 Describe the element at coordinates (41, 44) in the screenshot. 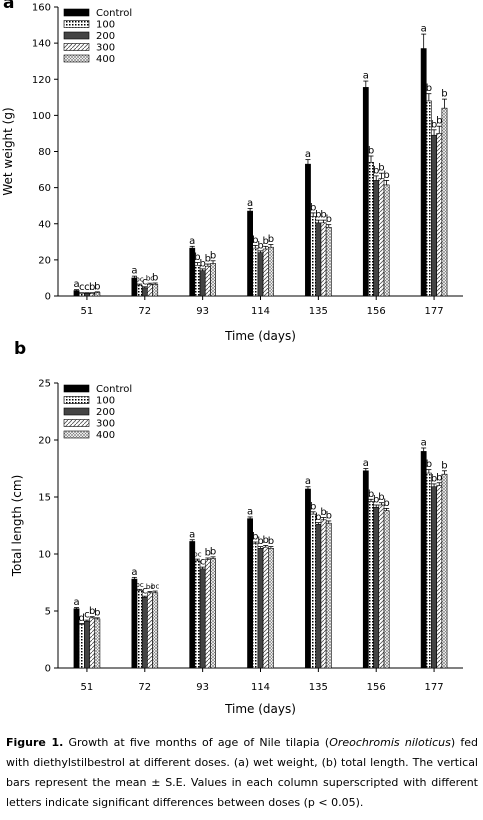

I see `y-tick-label: 140` at that location.